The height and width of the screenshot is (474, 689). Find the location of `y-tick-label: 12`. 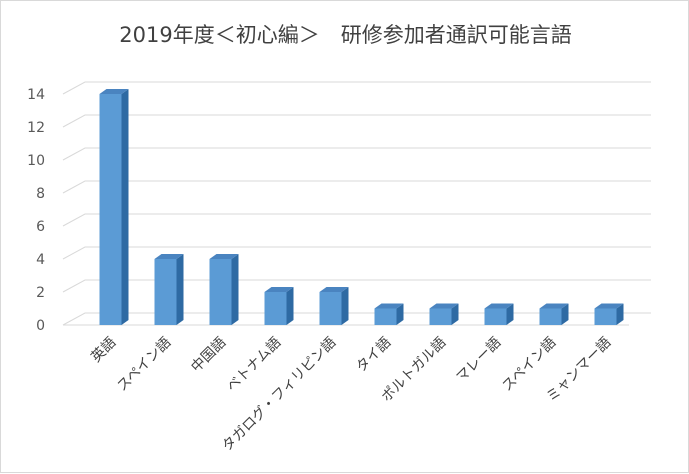

y-tick-label: 12 is located at coordinates (36, 128).